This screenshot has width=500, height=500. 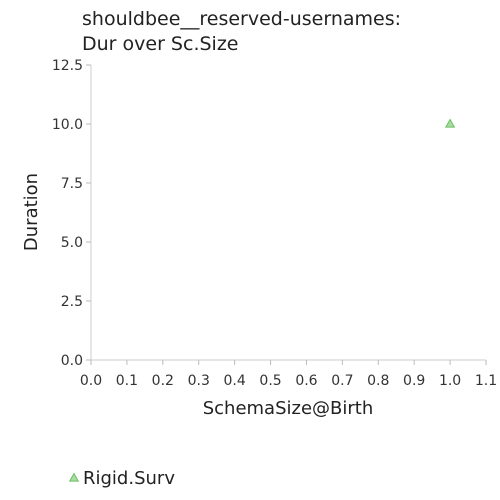 What do you see at coordinates (71, 213) in the screenshot?
I see `y-axis-ticks: 0.0 2.5 5.0 7.5 10.0 12.5` at bounding box center [71, 213].